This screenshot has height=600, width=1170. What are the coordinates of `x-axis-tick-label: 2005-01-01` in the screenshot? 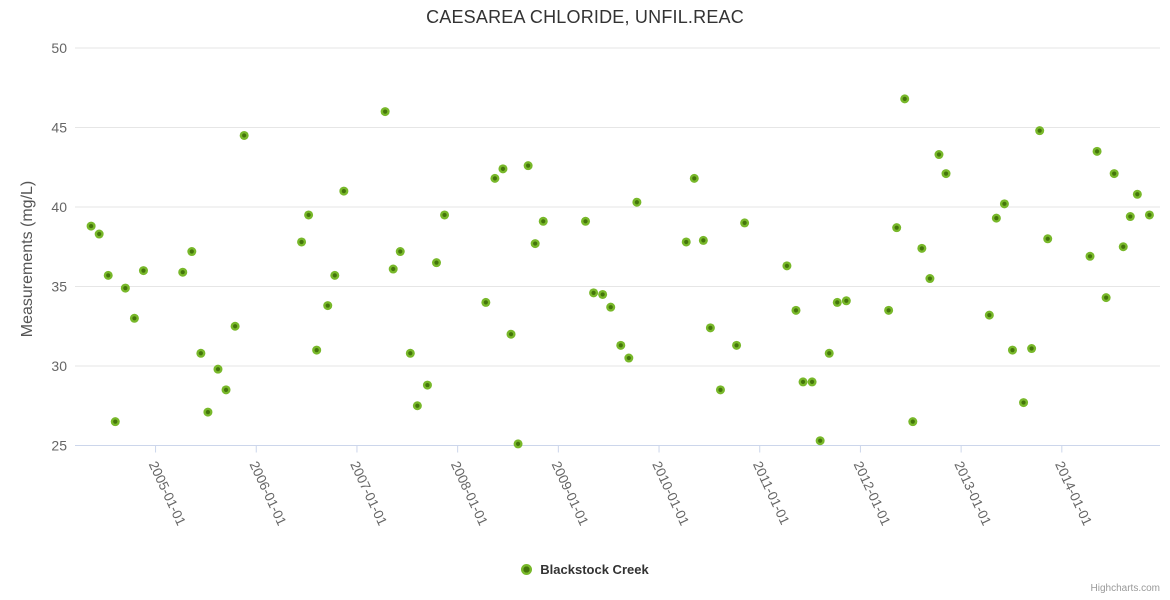 It's located at (167, 493).